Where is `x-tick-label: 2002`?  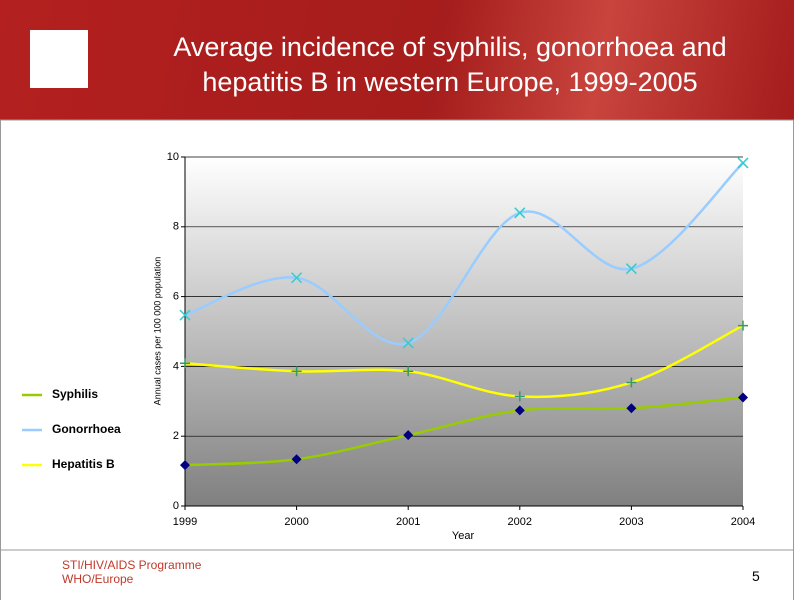 x-tick-label: 2002 is located at coordinates (520, 522).